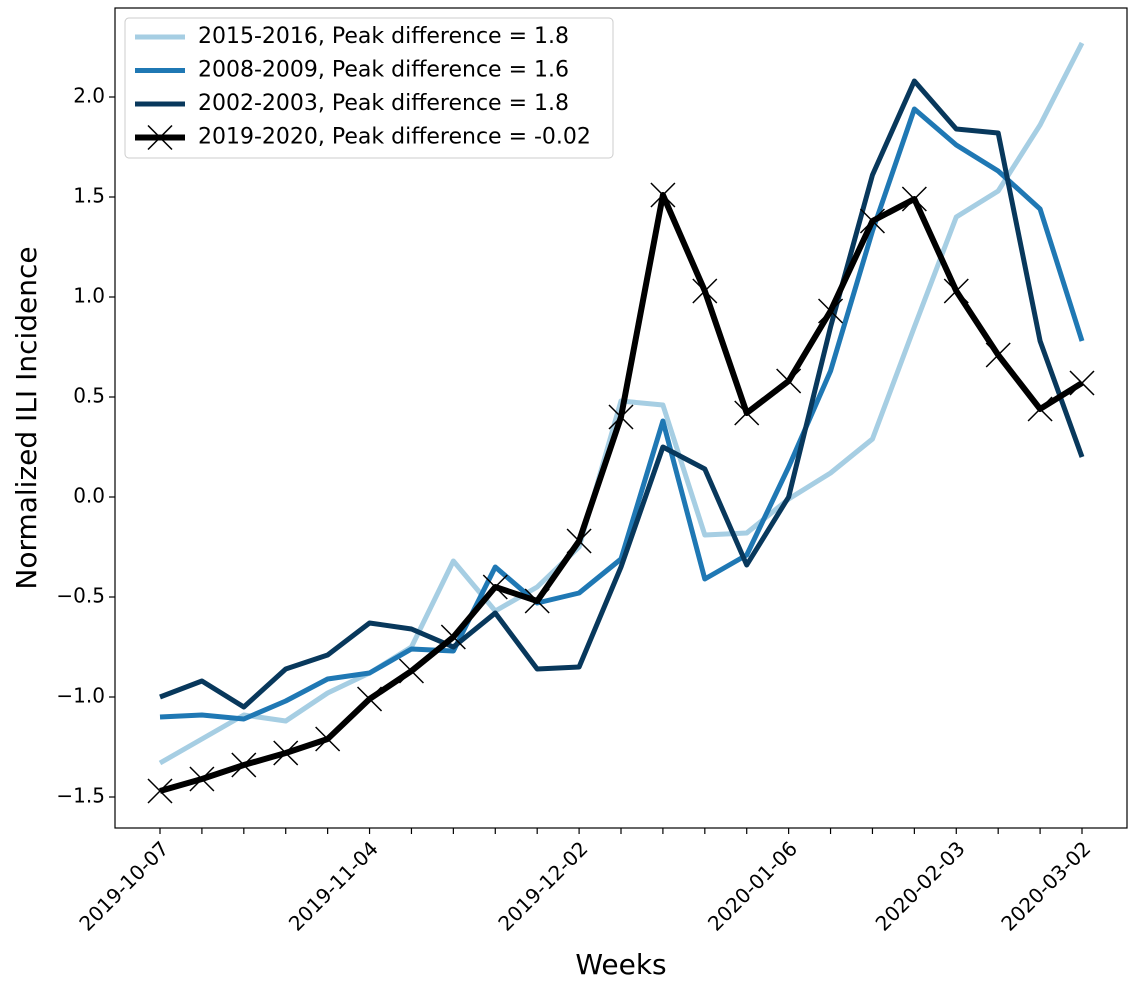 The image size is (1135, 983). Describe the element at coordinates (80, 696) in the screenshot. I see `y-tick-label: −1.0` at that location.